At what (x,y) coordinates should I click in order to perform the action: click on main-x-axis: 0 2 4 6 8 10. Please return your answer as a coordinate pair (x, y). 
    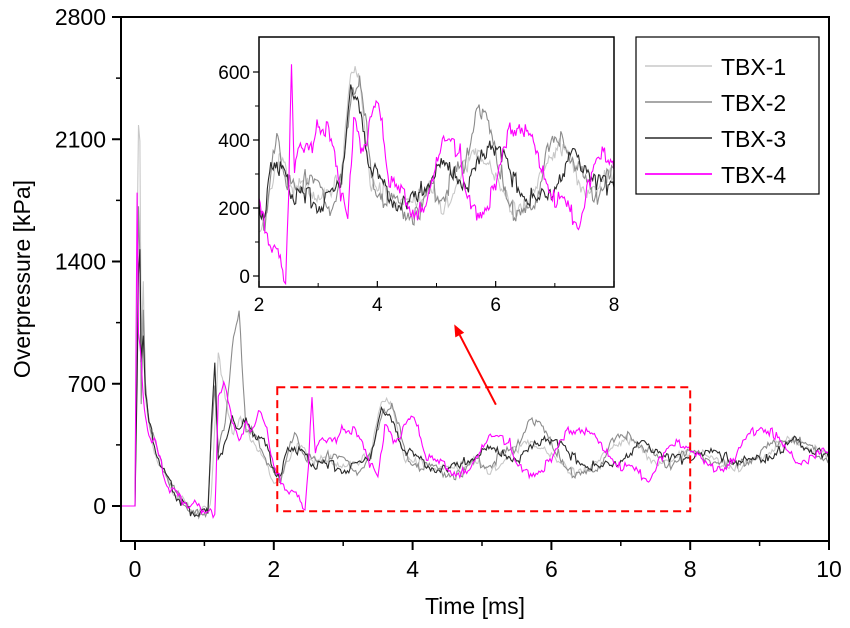
    Looking at the image, I should click on (485, 561).